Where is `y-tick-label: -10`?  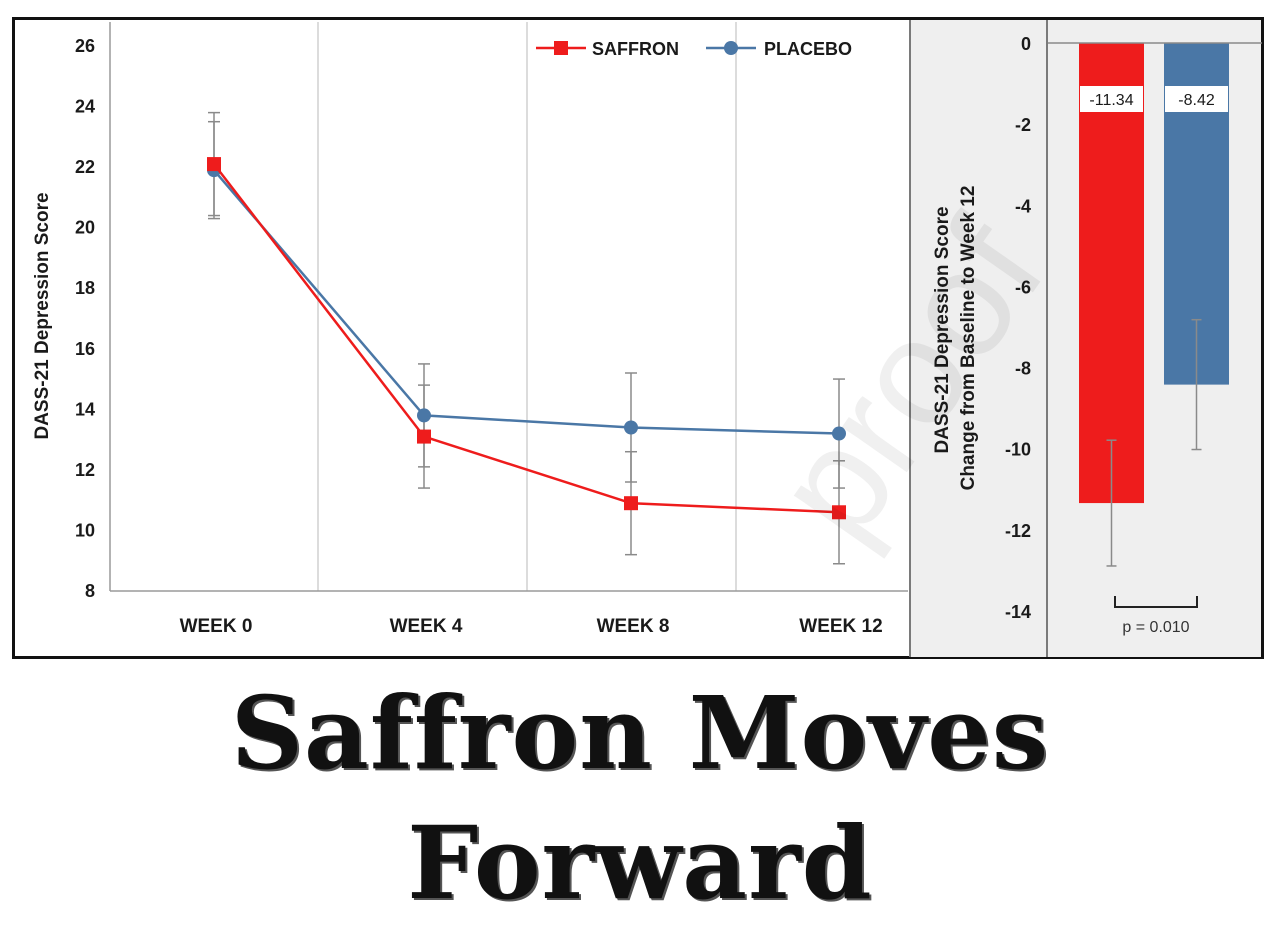 y-tick-label: -10 is located at coordinates (1018, 450).